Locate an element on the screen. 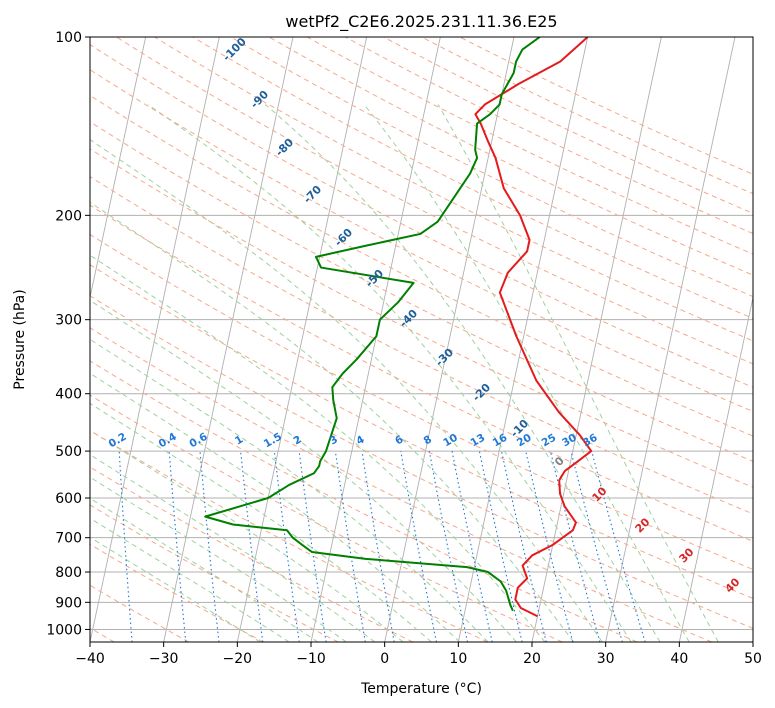 This screenshot has height=708, width=775. x-tick-label: 0 is located at coordinates (384, 659).